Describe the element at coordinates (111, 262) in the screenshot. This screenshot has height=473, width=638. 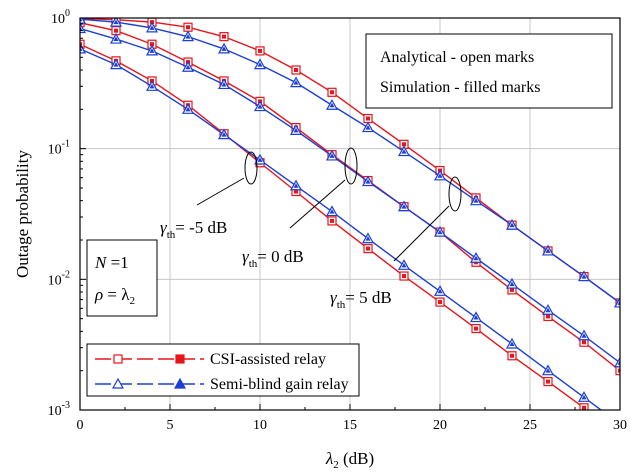
I see `param-n: N =1` at that location.